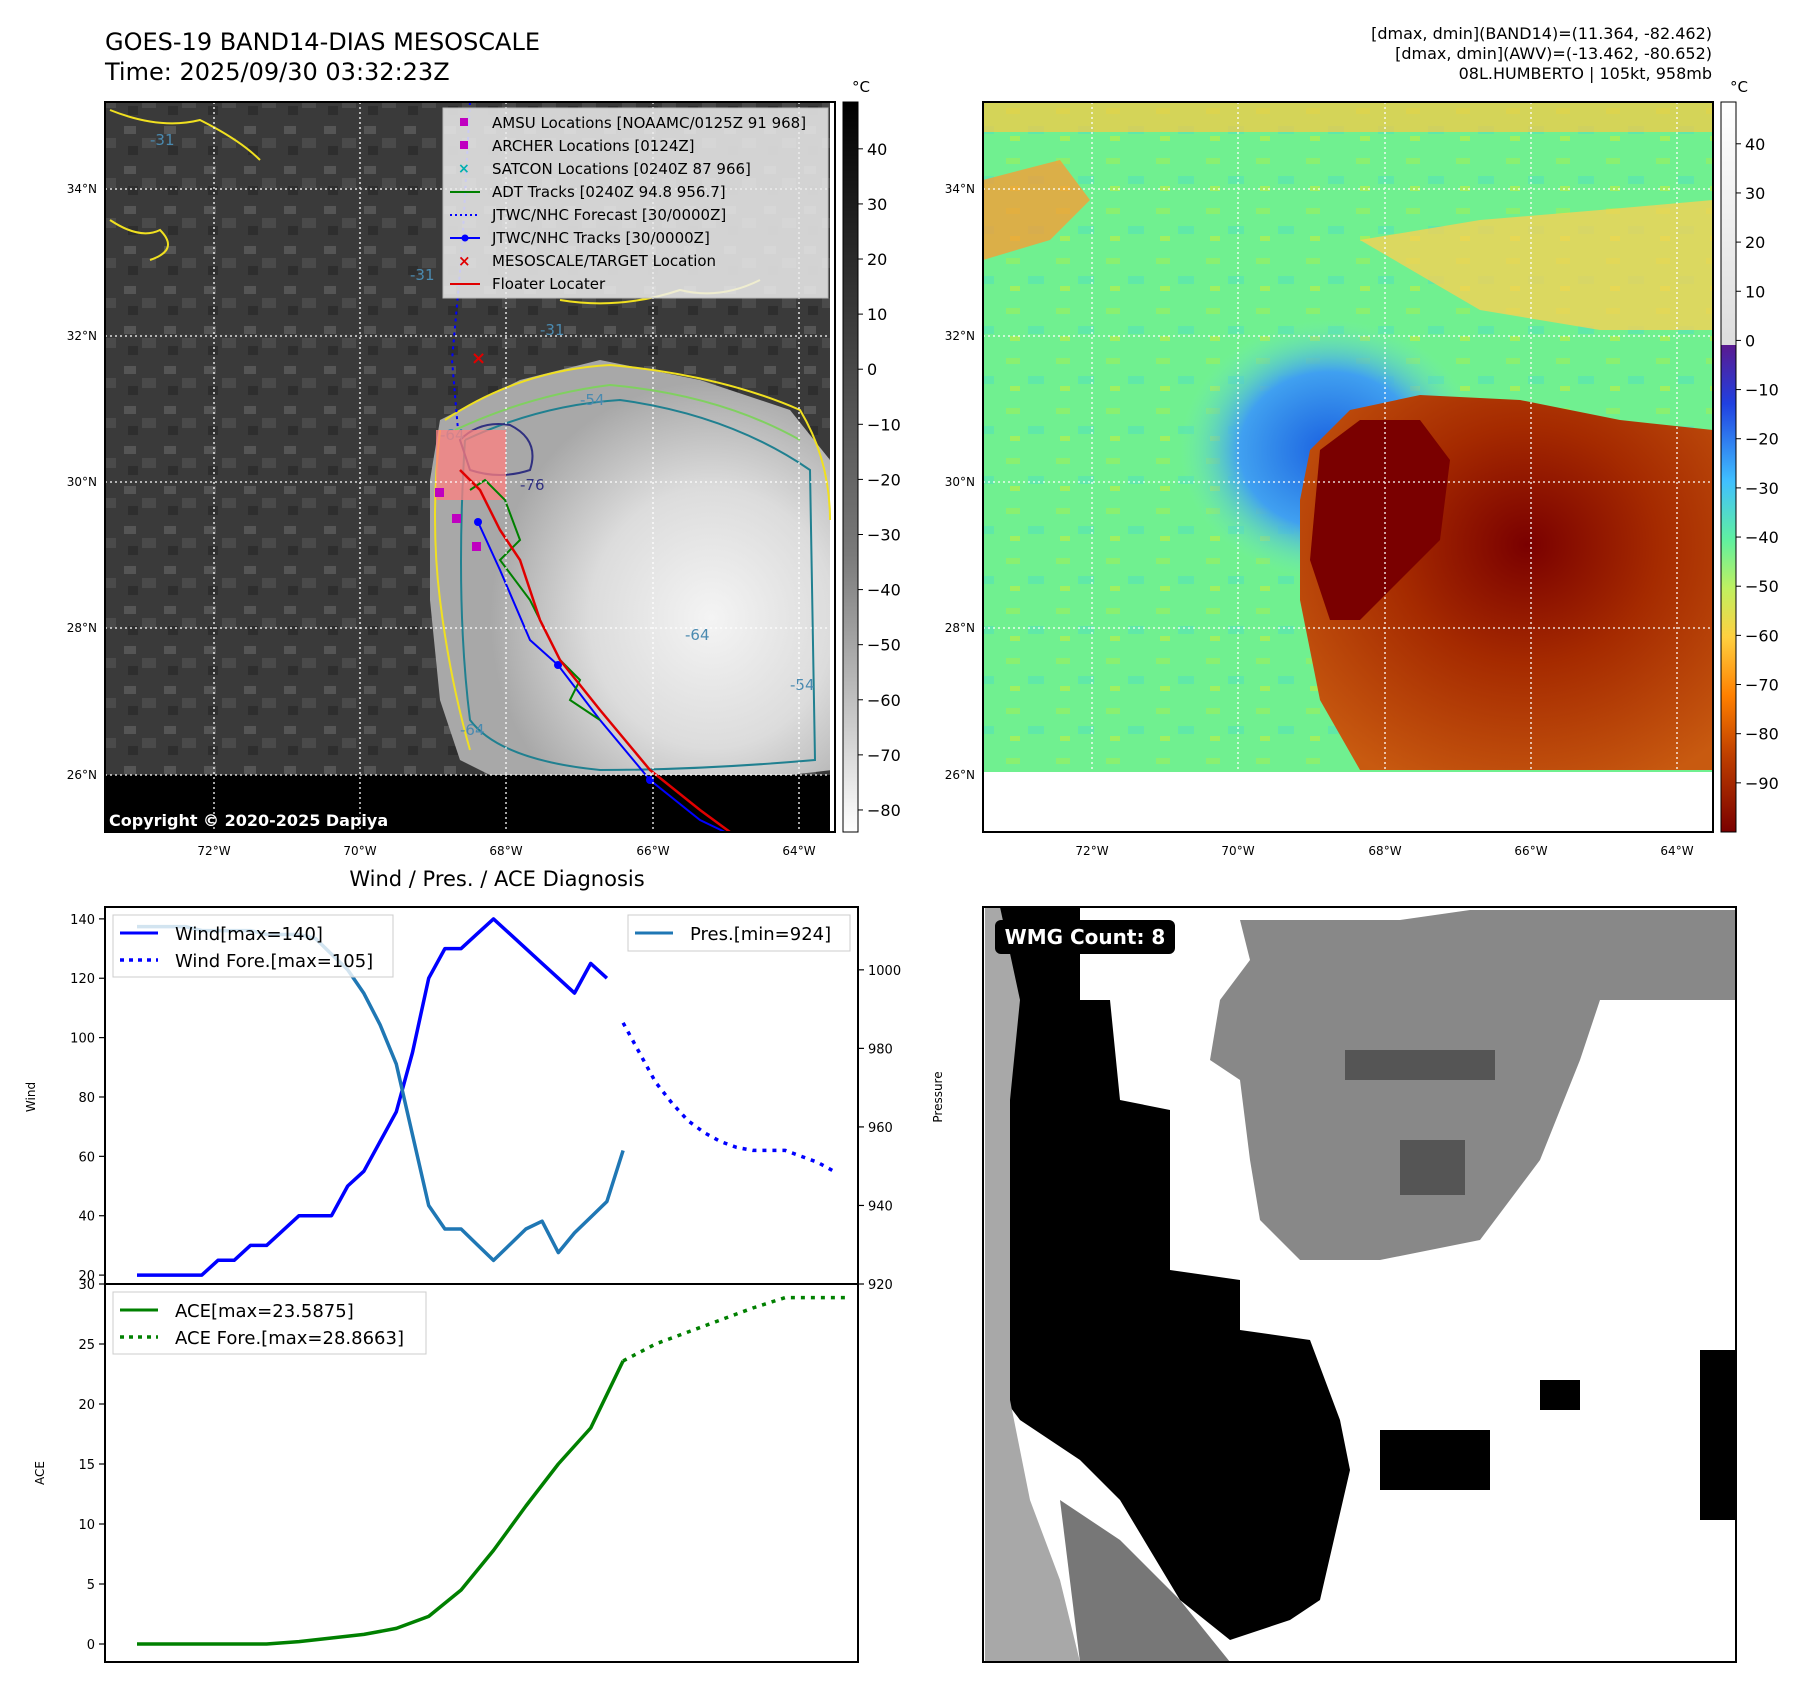 This screenshot has width=1797, height=1690. What do you see at coordinates (861, 87) in the screenshot?
I see `colorbar-unit: °C` at bounding box center [861, 87].